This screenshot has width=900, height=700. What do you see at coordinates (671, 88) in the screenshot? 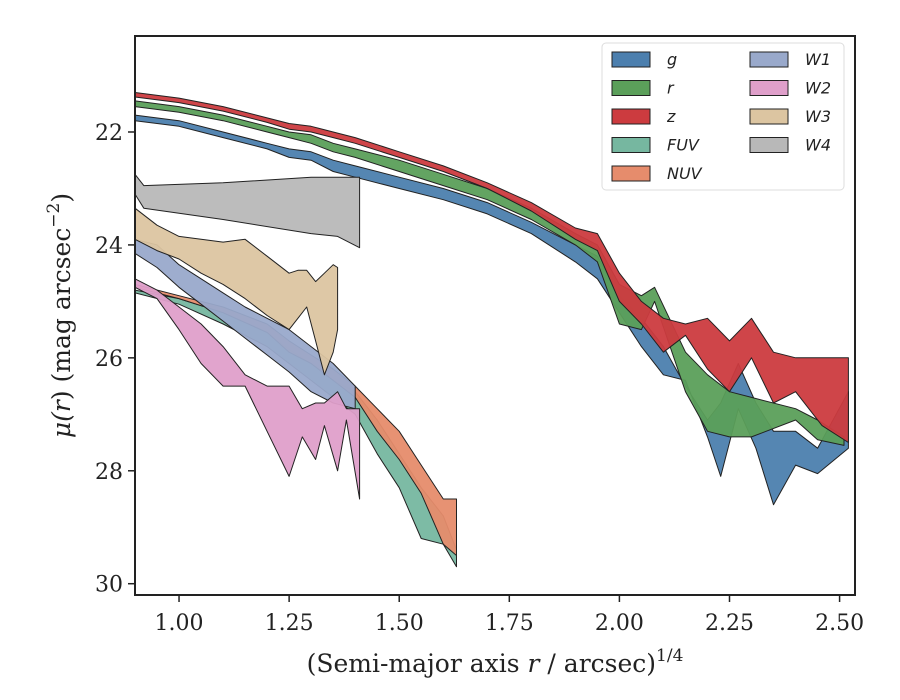
I see `legend-label-r: r` at bounding box center [671, 88].